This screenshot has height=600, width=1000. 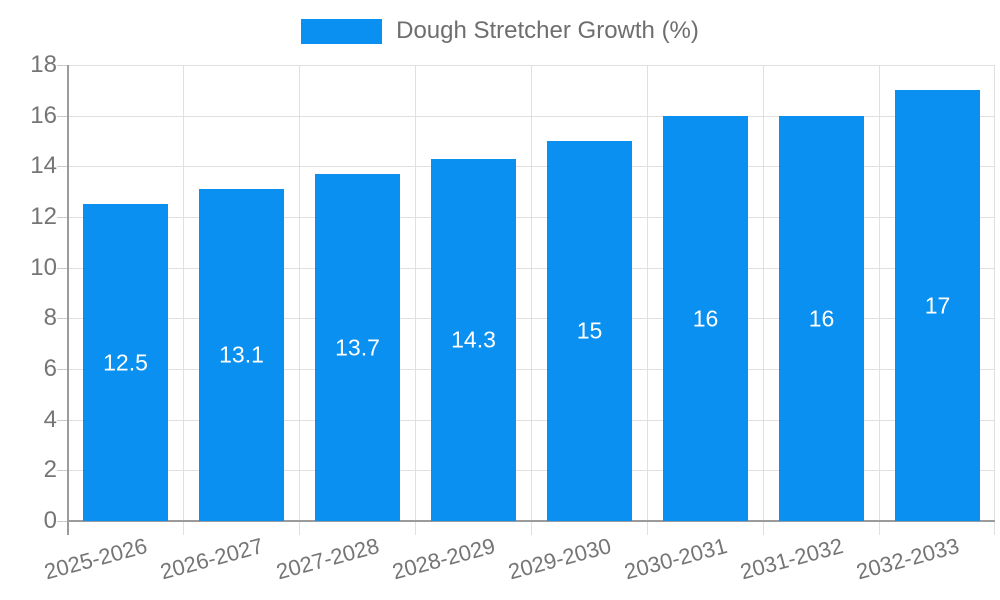 What do you see at coordinates (211, 559) in the screenshot?
I see `x-axis-tick-label: 2026-2027` at bounding box center [211, 559].